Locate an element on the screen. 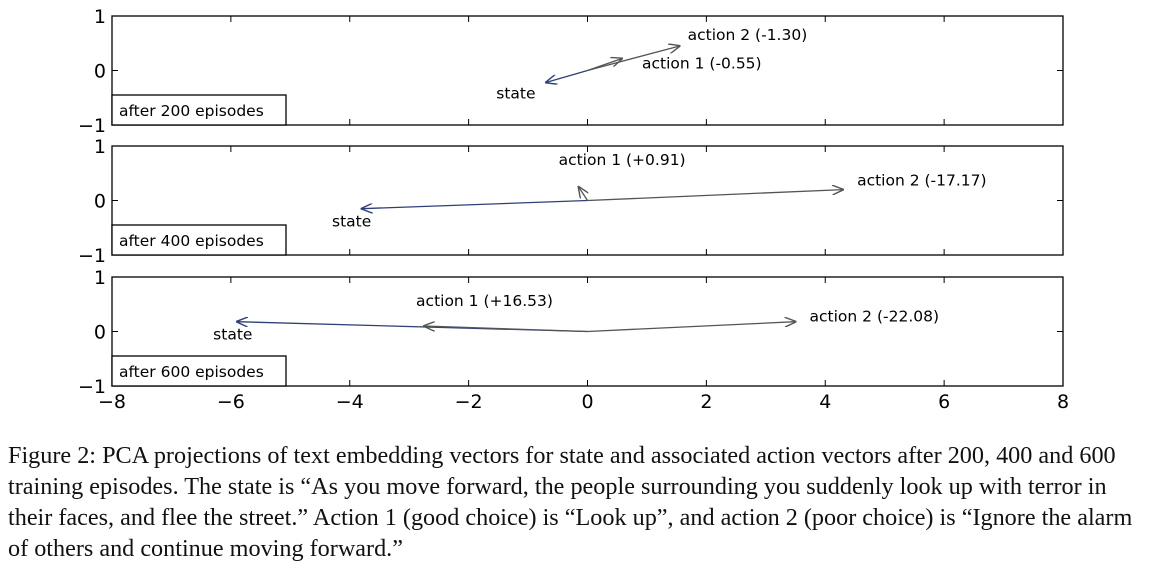  x-tick-label: 6 is located at coordinates (944, 402).